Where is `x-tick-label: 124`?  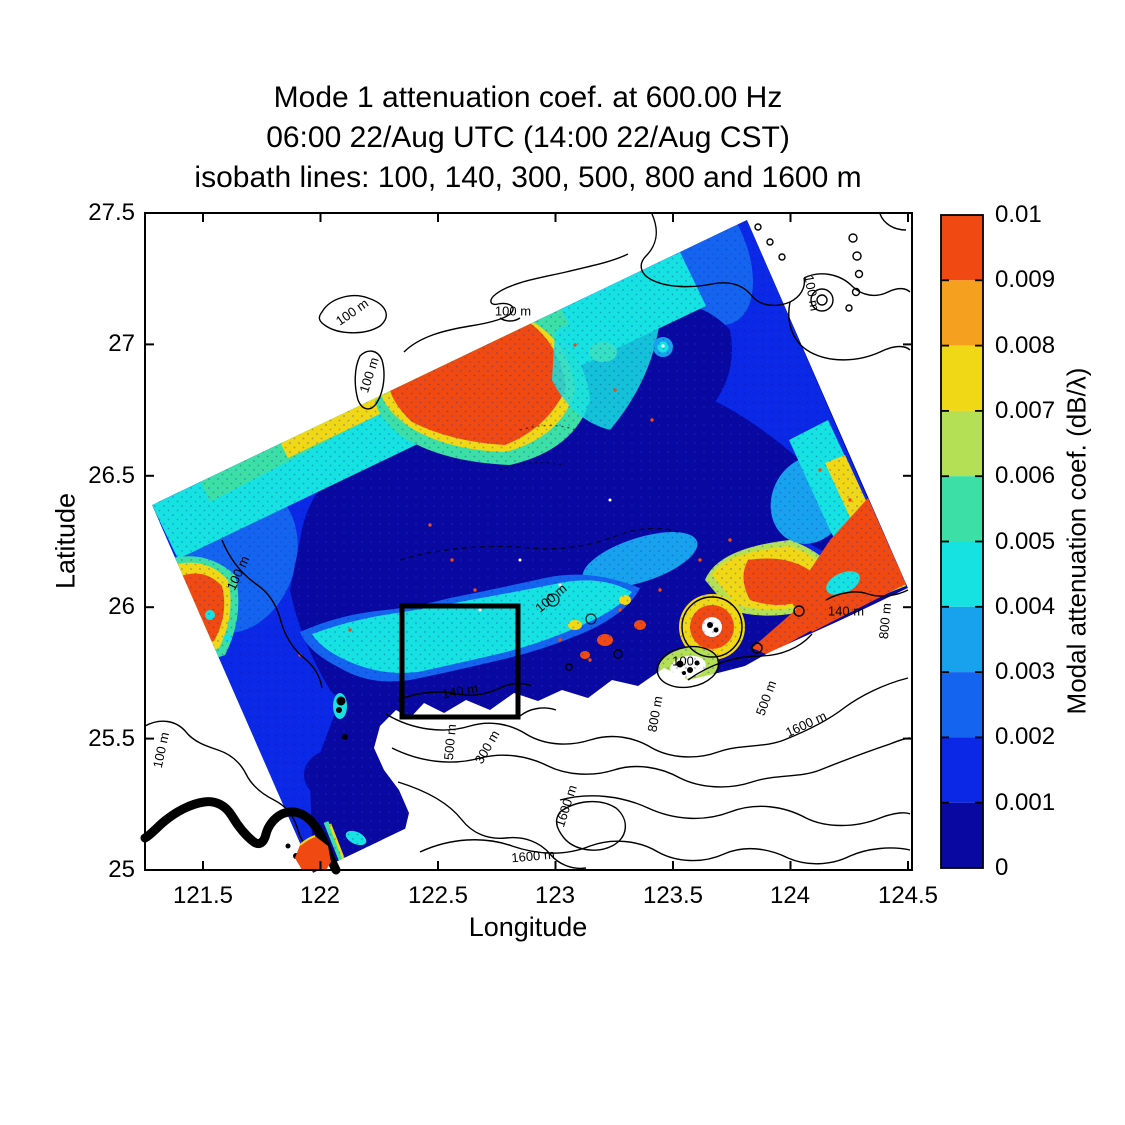 x-tick-label: 124 is located at coordinates (790, 895).